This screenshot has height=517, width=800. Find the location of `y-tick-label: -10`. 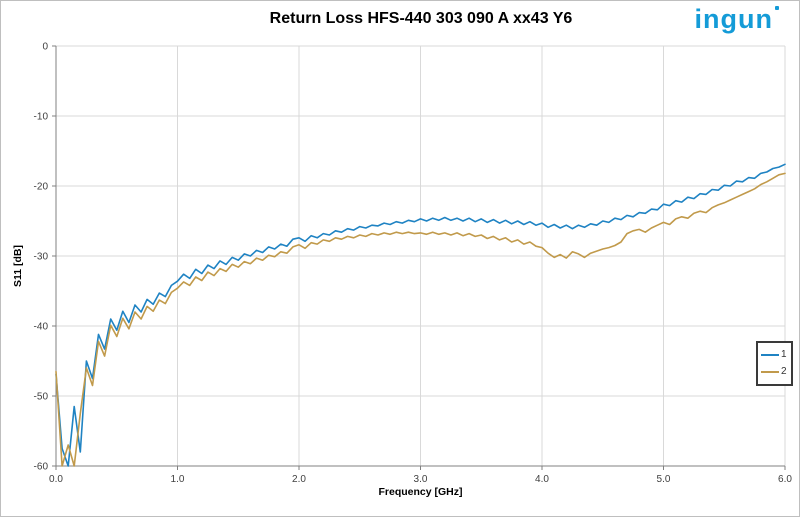

y-tick-label: -10 is located at coordinates (41, 117).